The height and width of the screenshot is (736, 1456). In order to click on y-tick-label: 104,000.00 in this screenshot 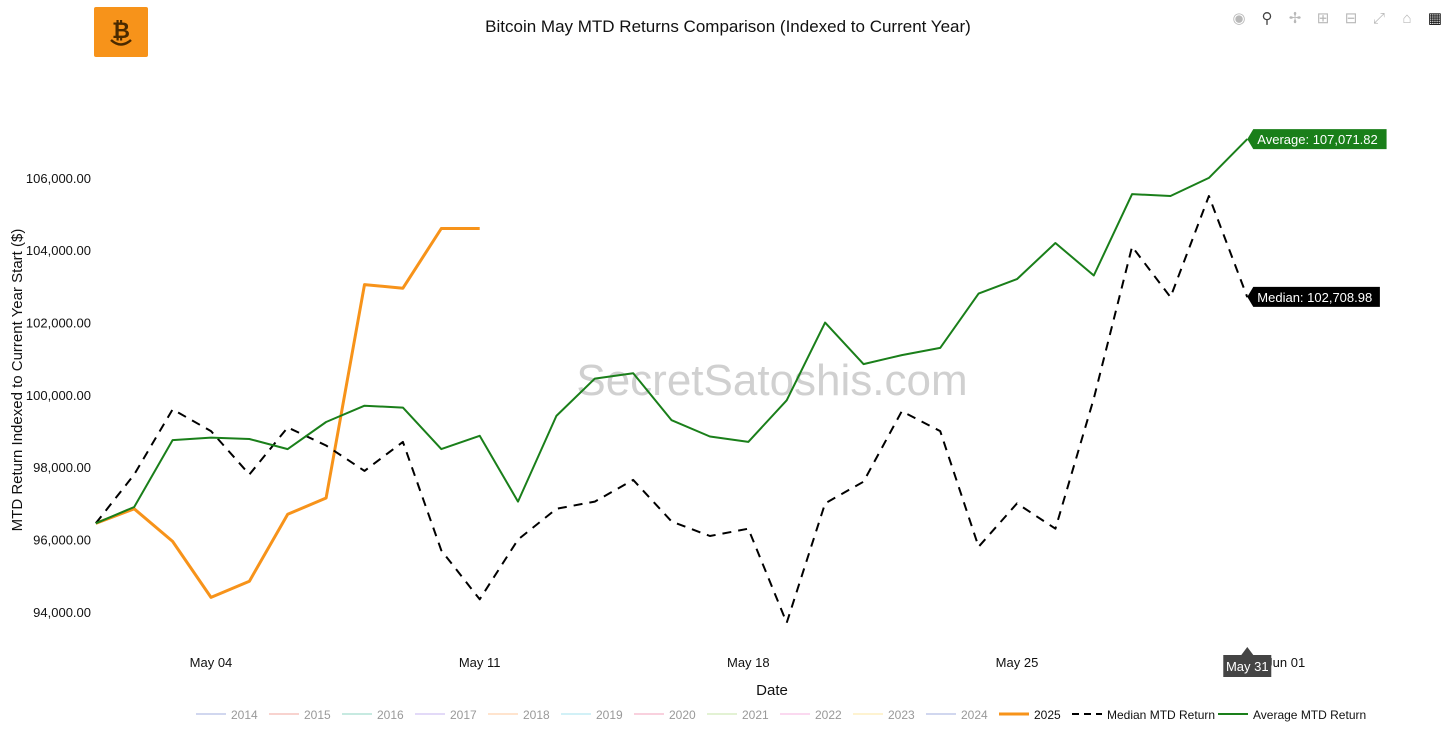, I will do `click(58, 250)`.